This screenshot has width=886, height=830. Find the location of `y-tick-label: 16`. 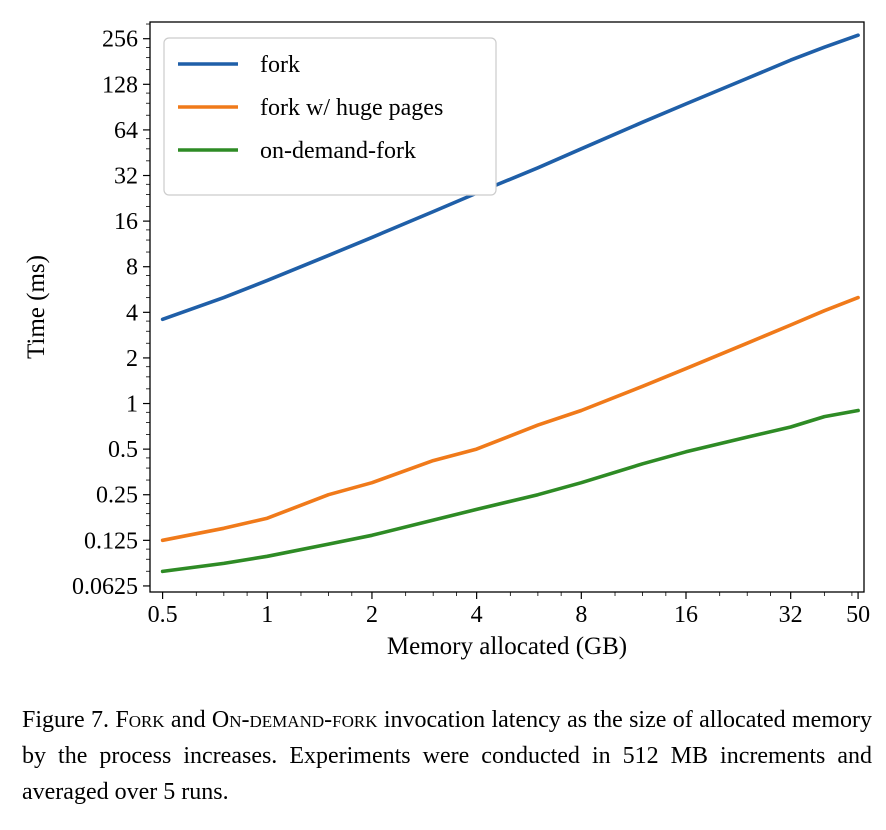

y-tick-label: 16 is located at coordinates (126, 222).